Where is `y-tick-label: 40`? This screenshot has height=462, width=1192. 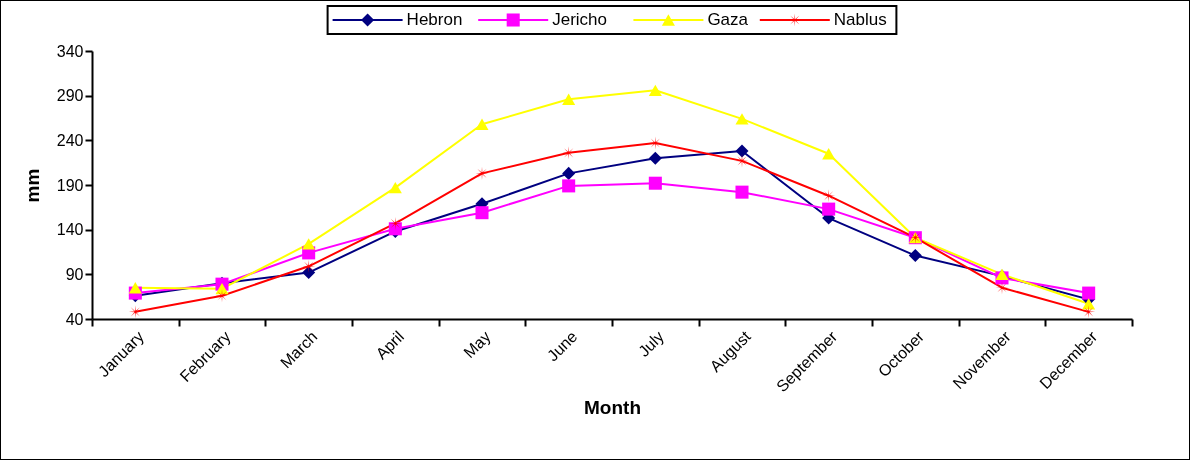
y-tick-label: 40 is located at coordinates (74, 319).